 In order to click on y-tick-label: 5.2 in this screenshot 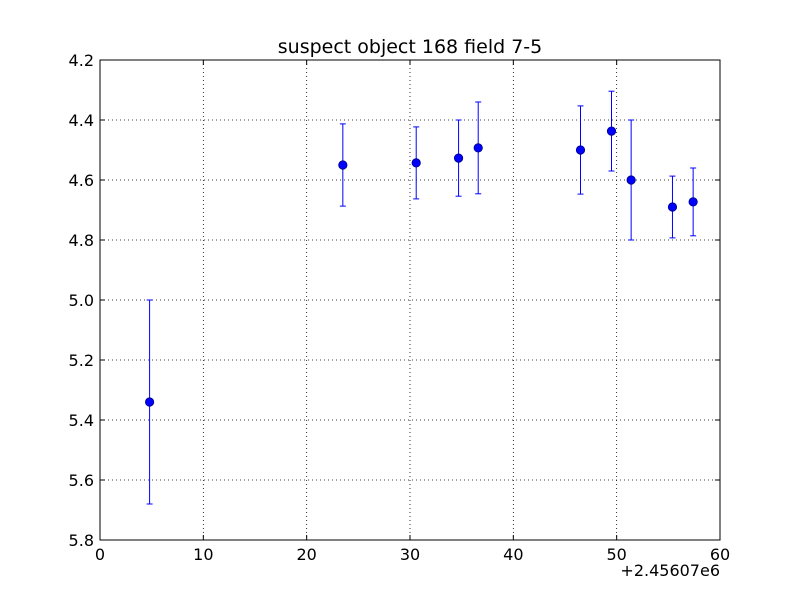, I will do `click(81, 360)`.